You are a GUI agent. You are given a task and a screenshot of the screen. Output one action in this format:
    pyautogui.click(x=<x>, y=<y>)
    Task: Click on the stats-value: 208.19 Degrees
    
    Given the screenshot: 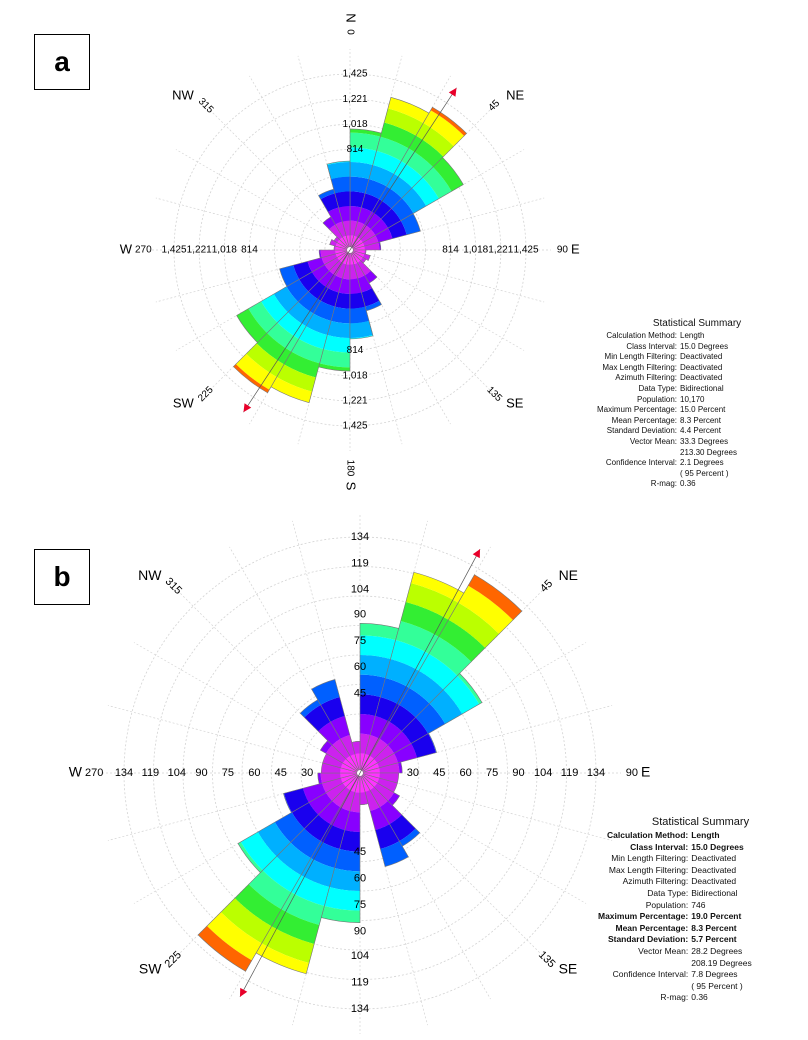 What is the action you would take?
    pyautogui.click(x=721, y=962)
    